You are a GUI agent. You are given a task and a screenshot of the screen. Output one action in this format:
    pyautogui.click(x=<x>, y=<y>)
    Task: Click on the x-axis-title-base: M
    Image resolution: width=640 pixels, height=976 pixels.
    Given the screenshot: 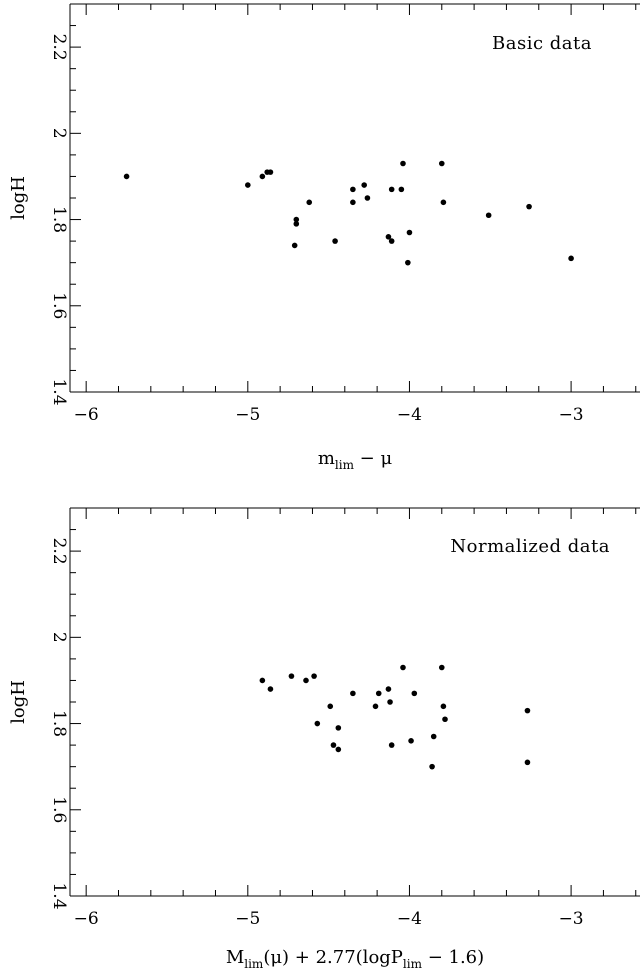 What is the action you would take?
    pyautogui.click(x=235, y=957)
    